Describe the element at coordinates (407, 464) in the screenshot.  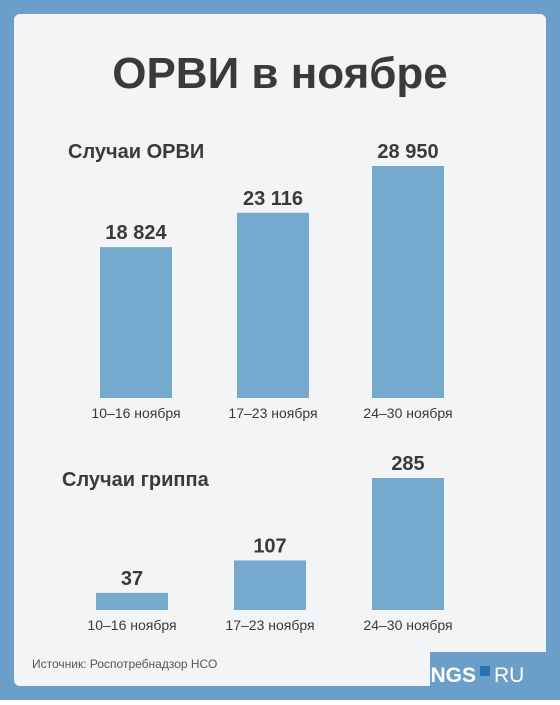
I see `value-label: 285` at that location.